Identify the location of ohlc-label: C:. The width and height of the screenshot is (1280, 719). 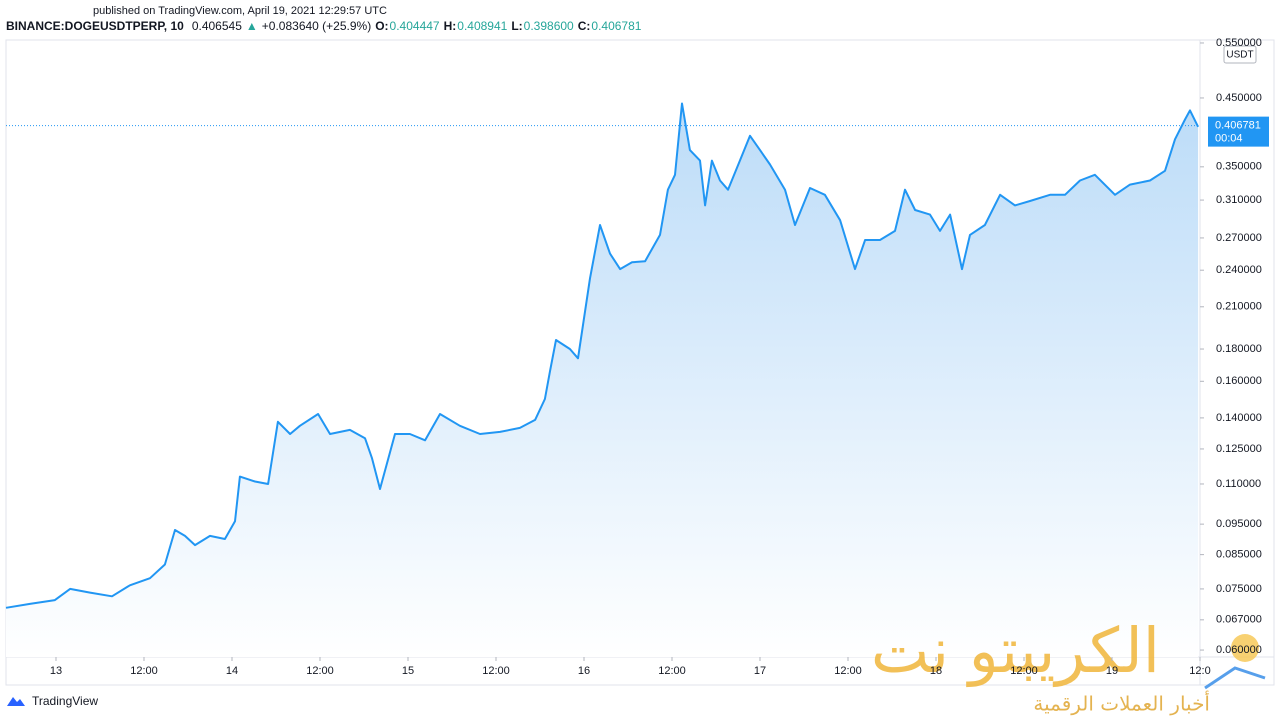
(584, 26).